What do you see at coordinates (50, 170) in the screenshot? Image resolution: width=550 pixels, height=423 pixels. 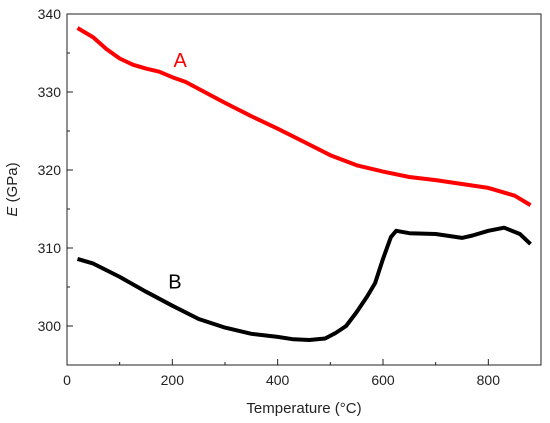 I see `y-tick-label: 320` at bounding box center [50, 170].